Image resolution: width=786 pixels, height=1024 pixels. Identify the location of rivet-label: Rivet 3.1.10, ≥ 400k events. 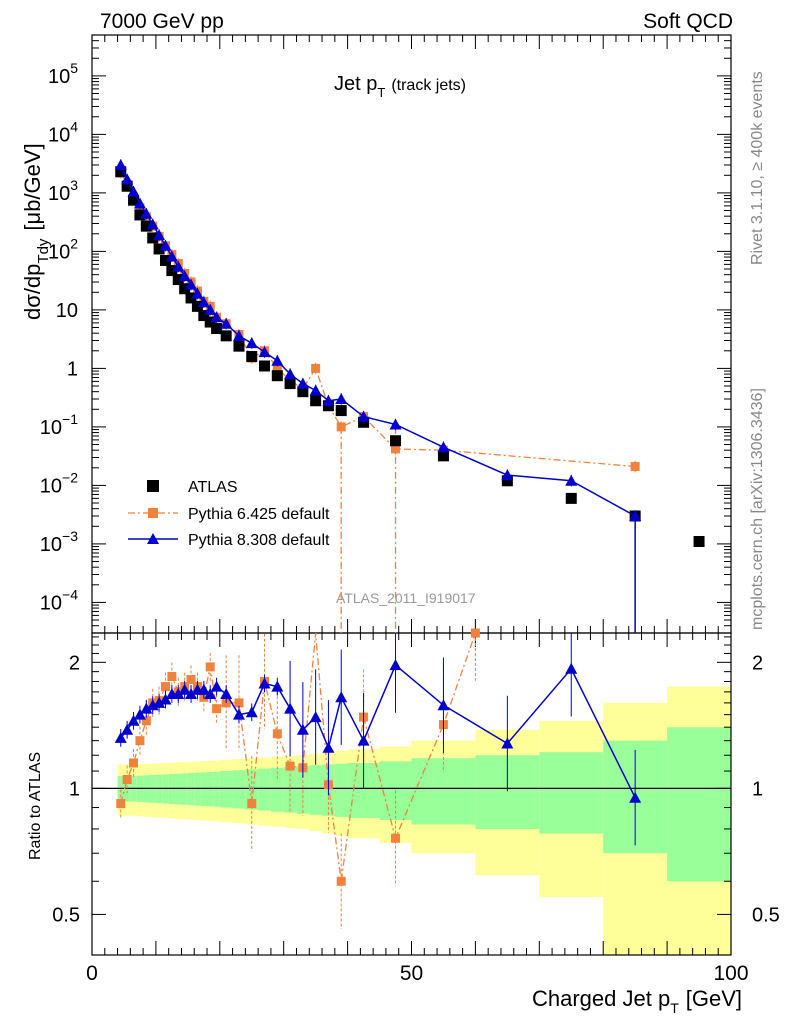
(757, 168).